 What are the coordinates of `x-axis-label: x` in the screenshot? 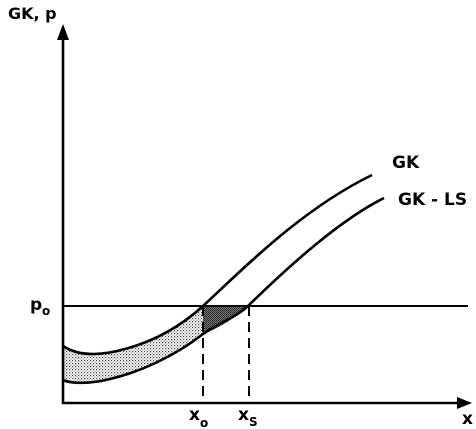 It's located at (467, 419).